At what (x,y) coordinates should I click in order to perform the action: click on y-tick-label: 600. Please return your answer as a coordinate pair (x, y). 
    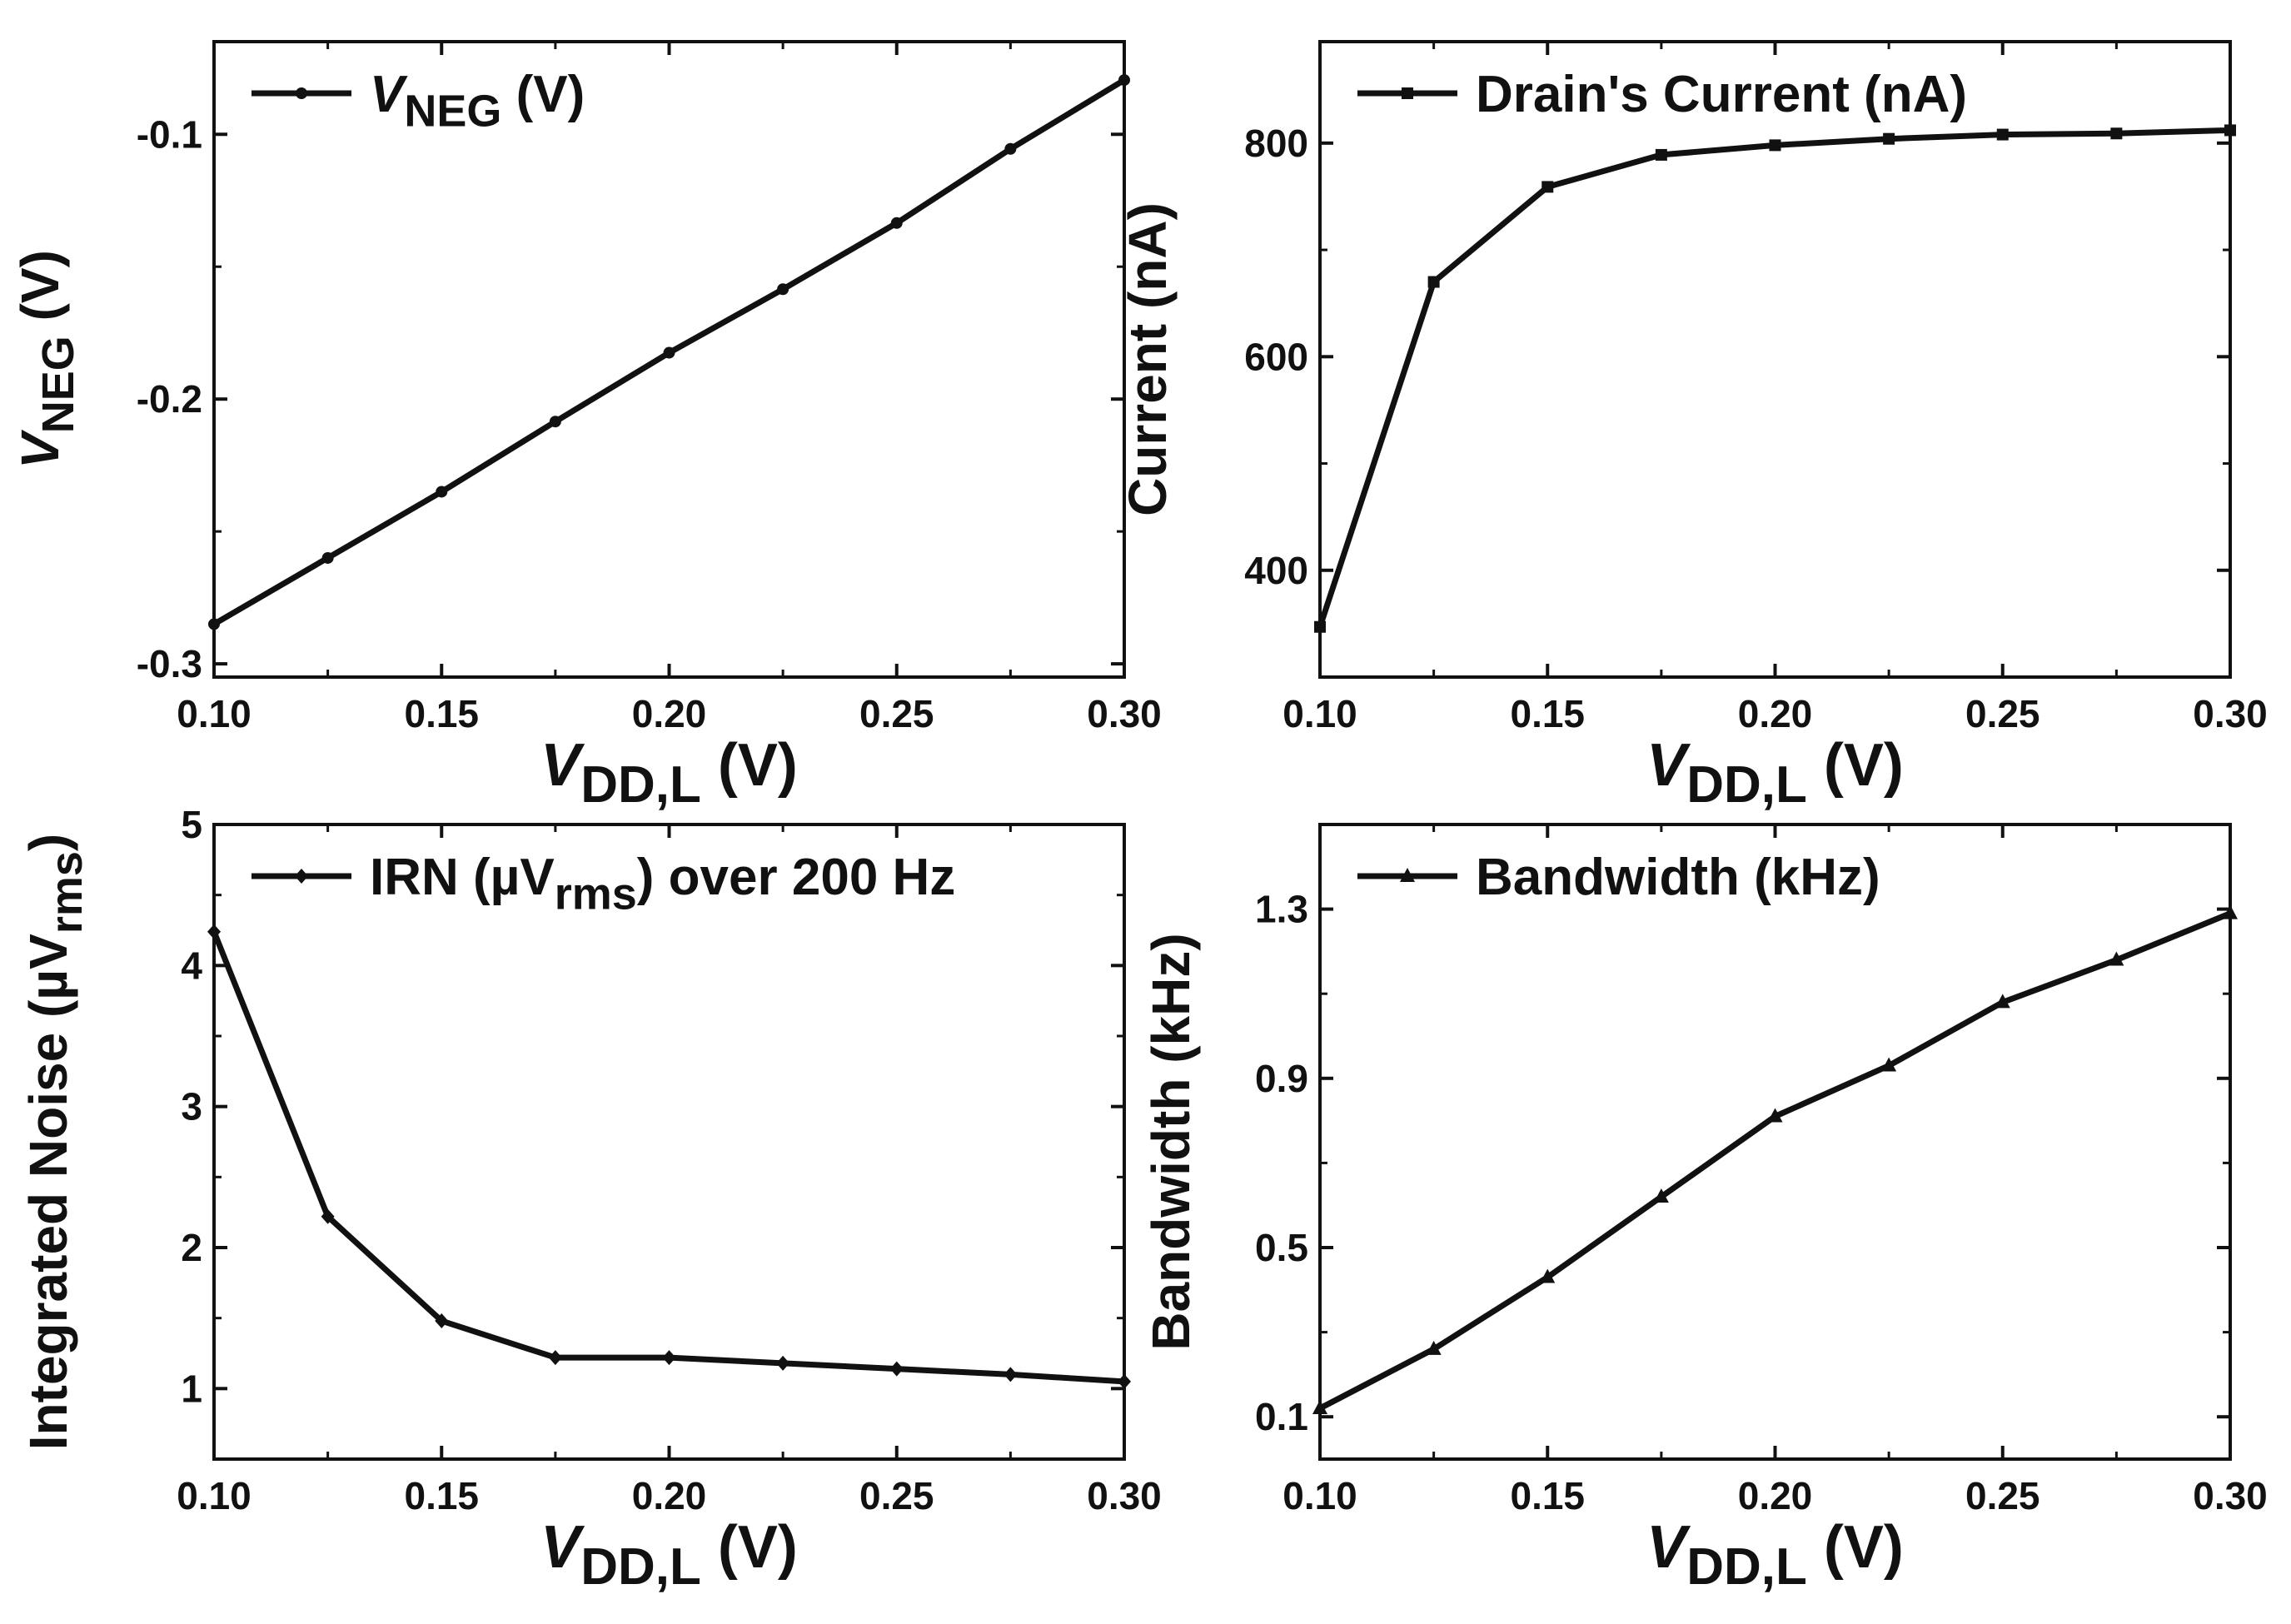
    Looking at the image, I should click on (1276, 356).